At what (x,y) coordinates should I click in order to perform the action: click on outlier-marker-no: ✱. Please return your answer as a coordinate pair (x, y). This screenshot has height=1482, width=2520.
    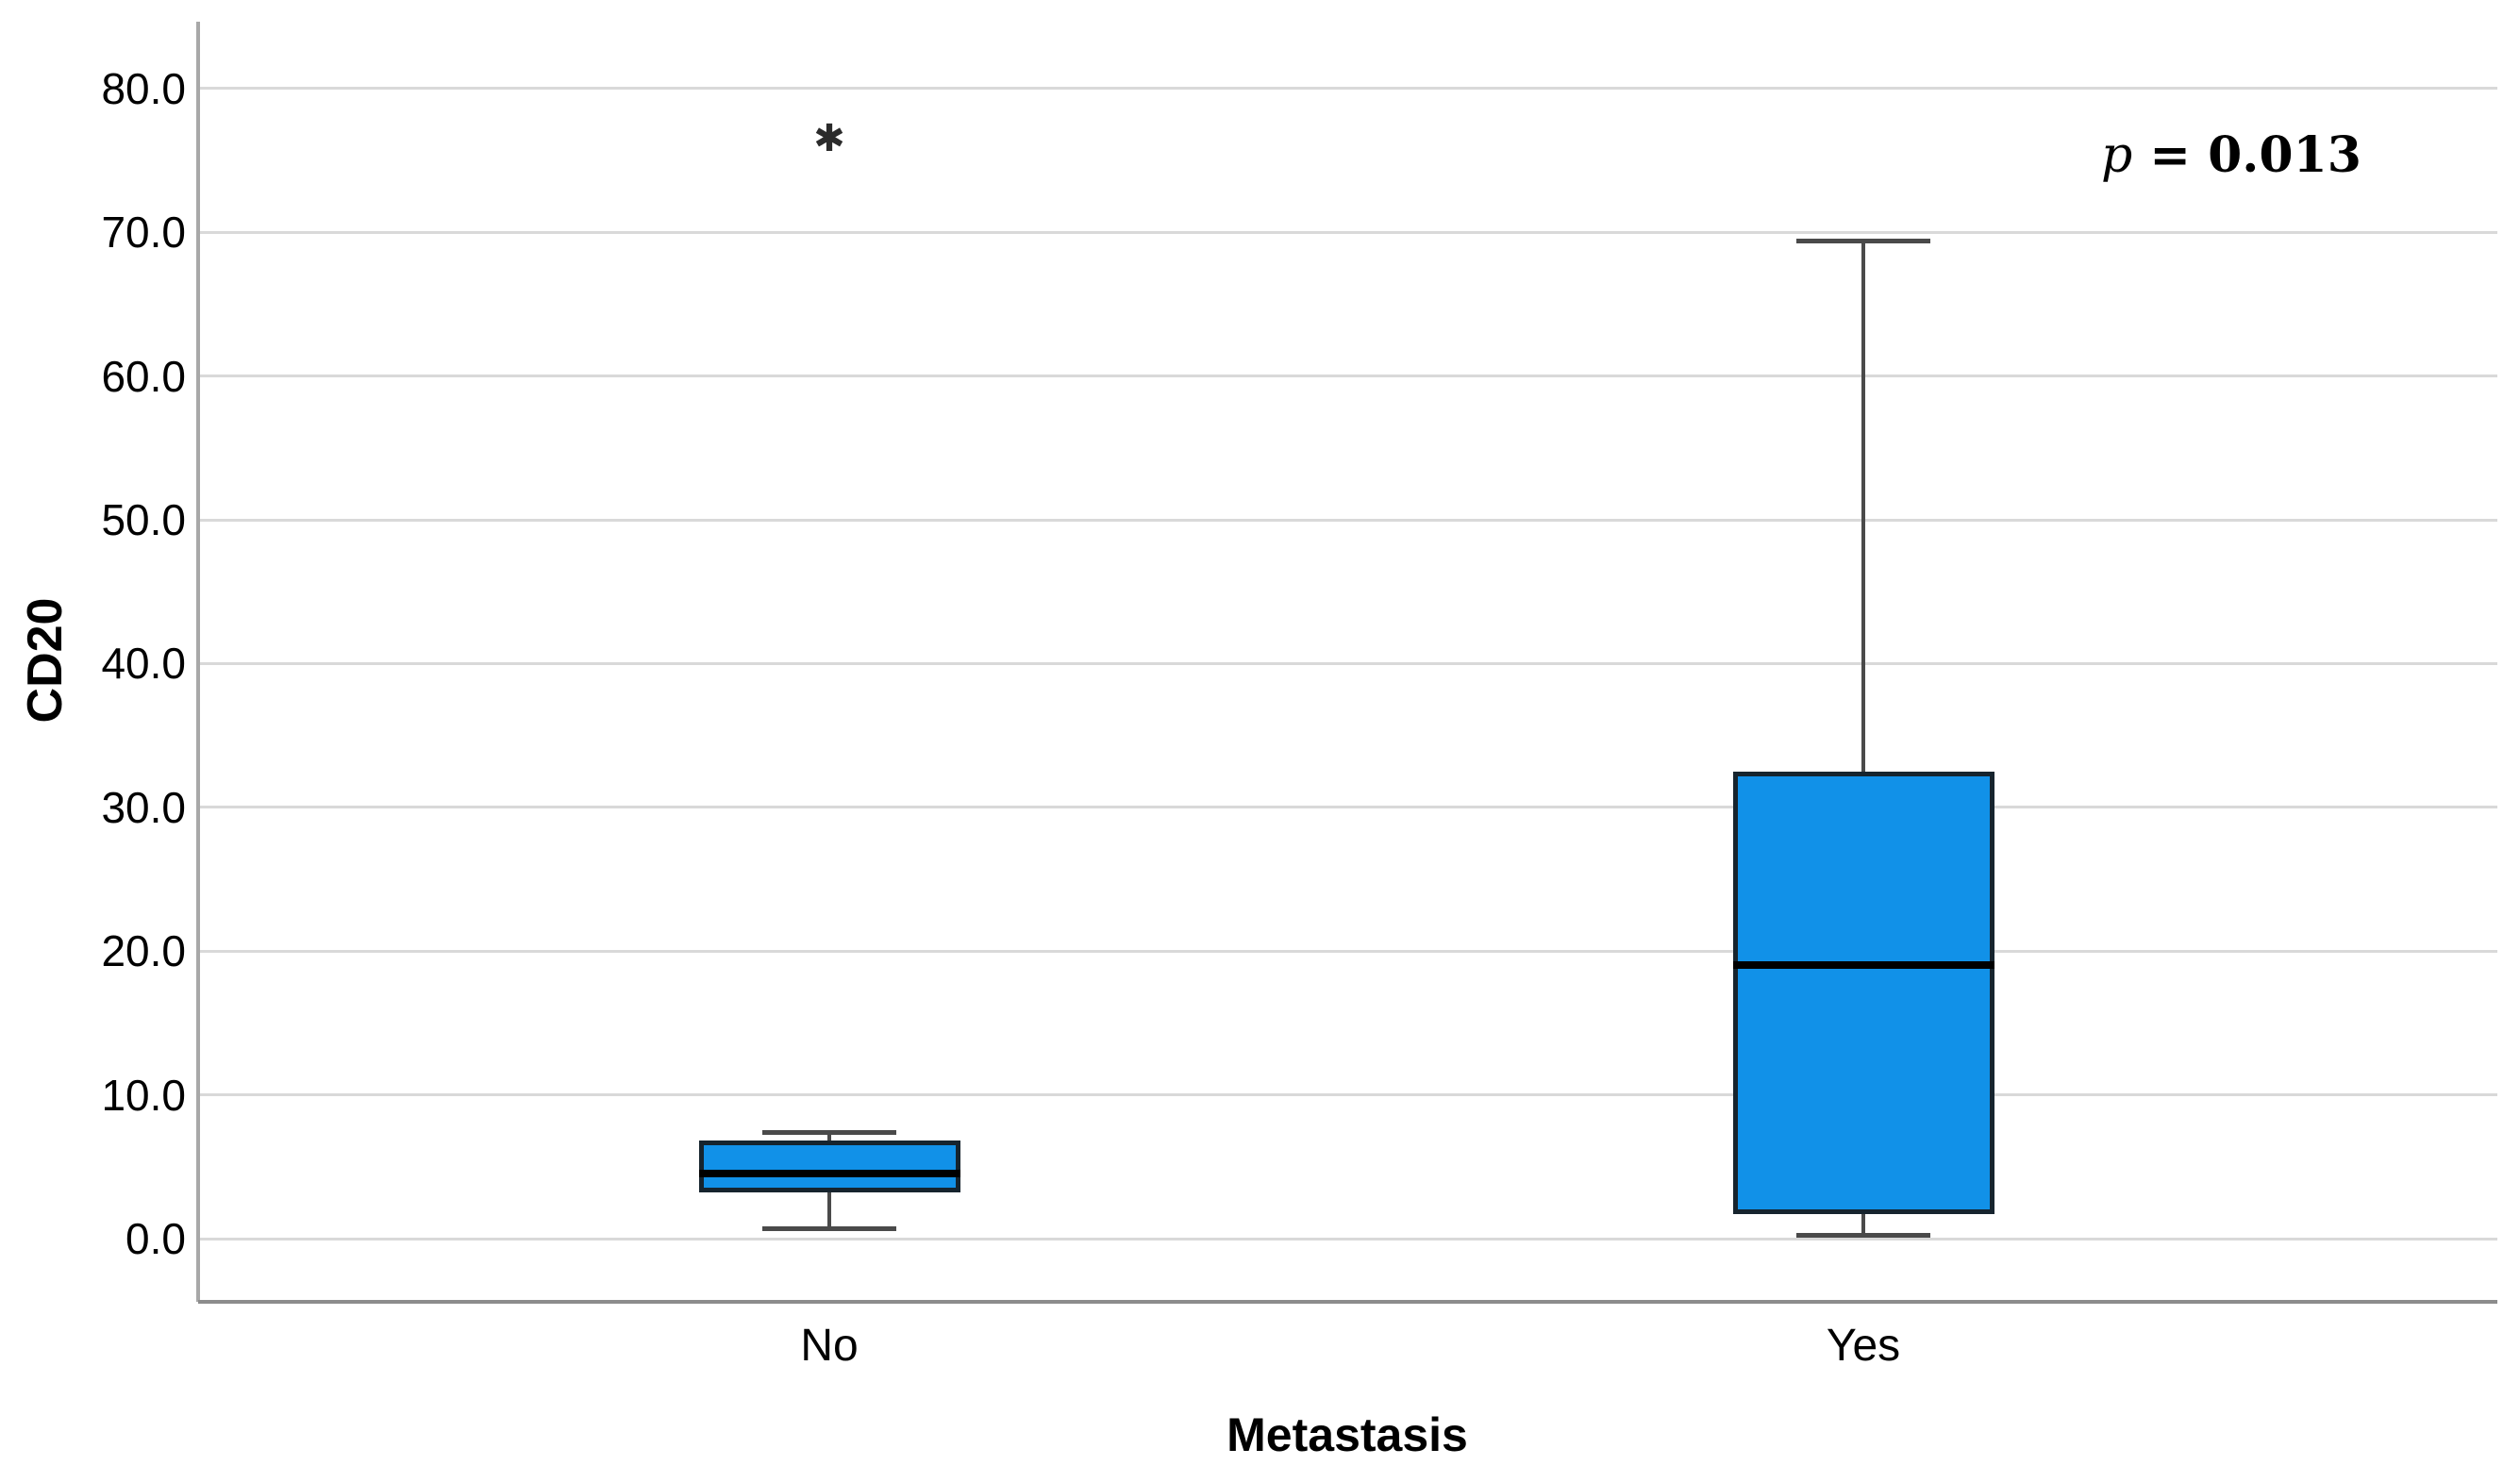
    Looking at the image, I should click on (829, 139).